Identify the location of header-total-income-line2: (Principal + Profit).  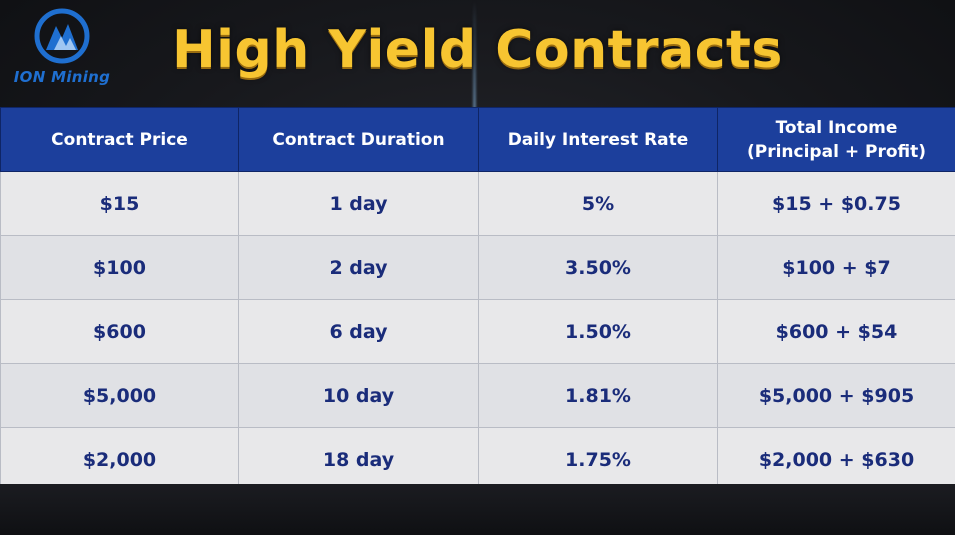
(836, 151).